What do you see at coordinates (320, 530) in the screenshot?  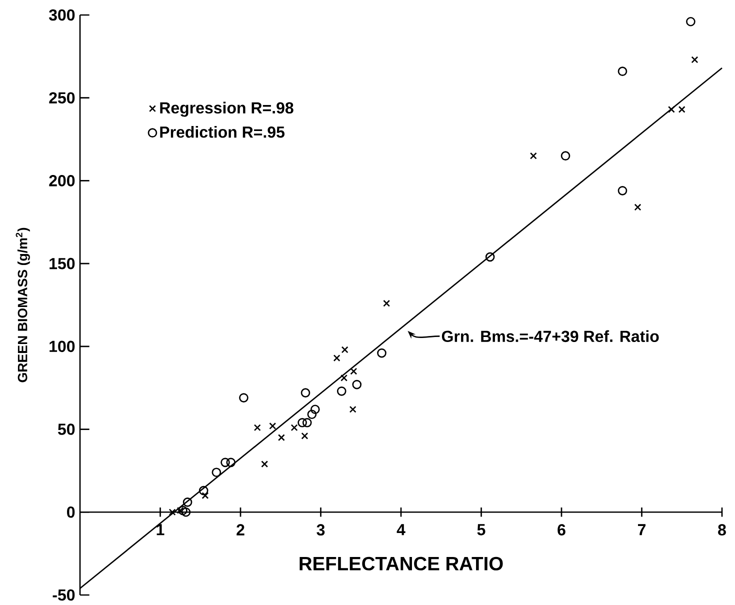 I see `x-tick-label: 3` at bounding box center [320, 530].